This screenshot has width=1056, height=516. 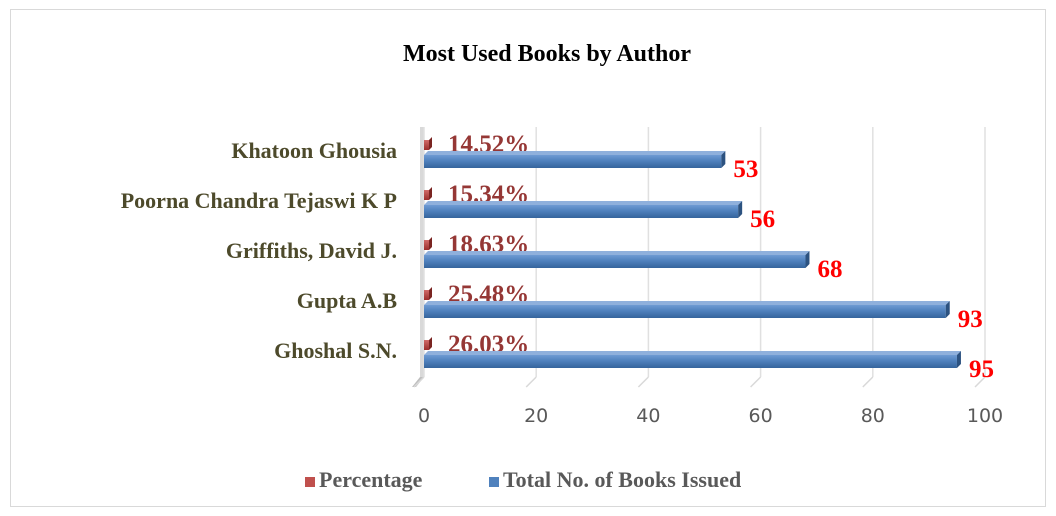 What do you see at coordinates (314, 150) in the screenshot?
I see `category-label: Khatoon Ghousia` at bounding box center [314, 150].